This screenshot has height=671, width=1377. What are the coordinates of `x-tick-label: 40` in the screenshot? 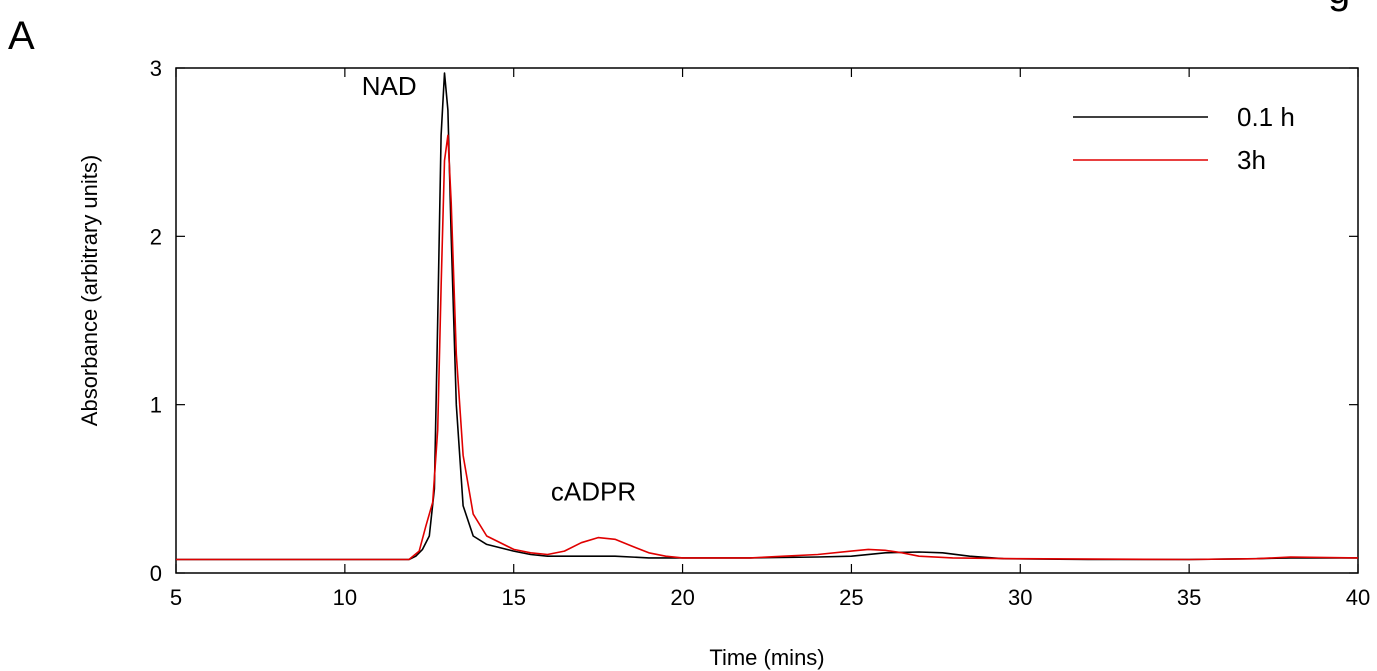 It's located at (1358, 597).